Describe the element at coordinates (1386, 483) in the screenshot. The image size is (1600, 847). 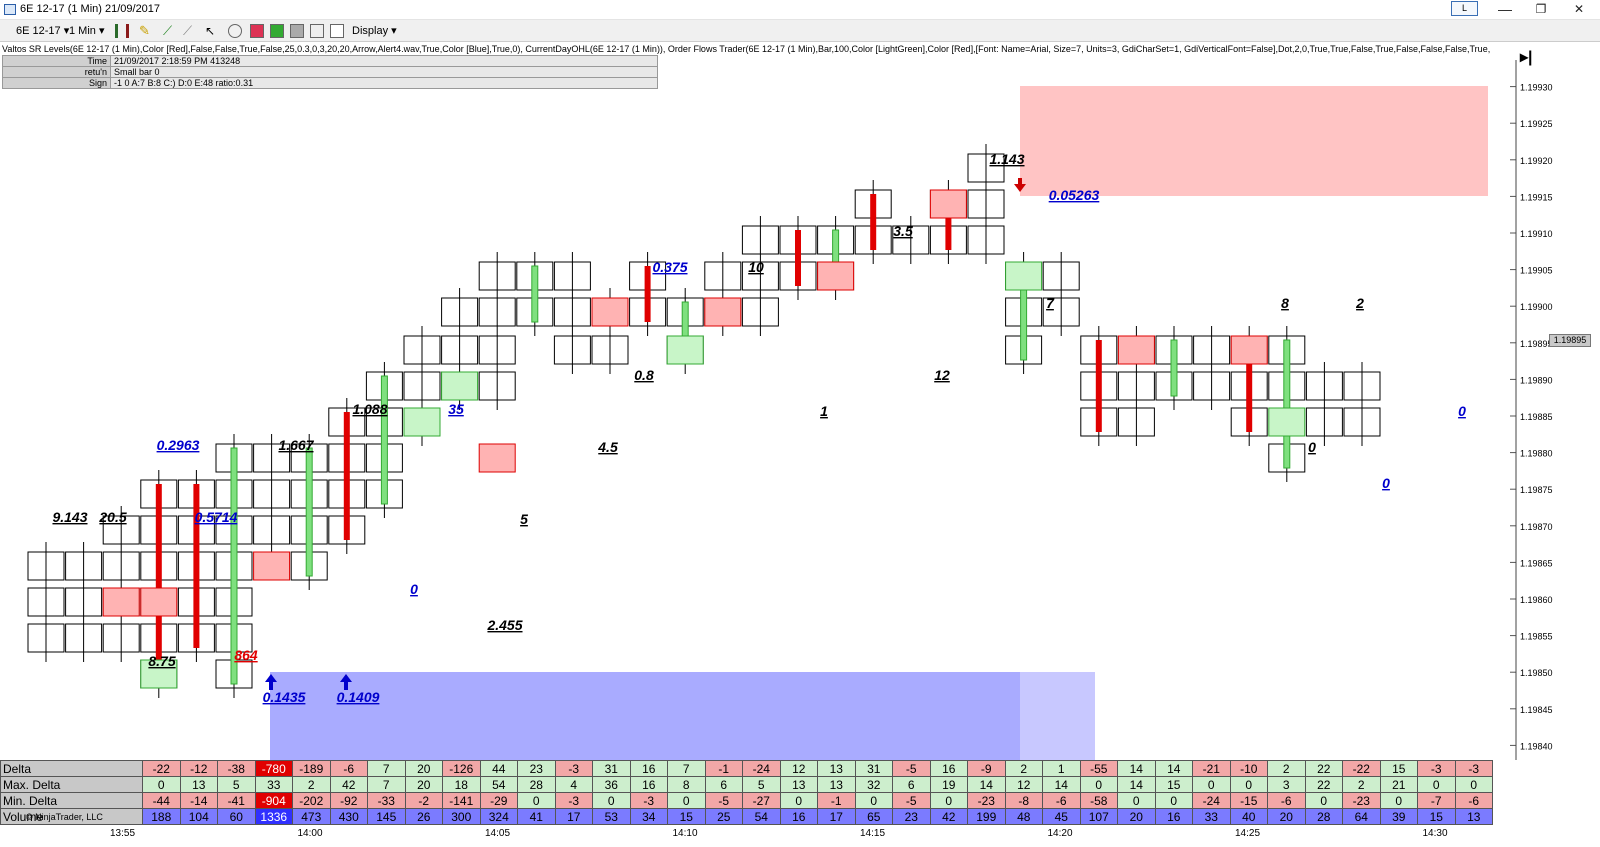
I see `ratio-label: 0` at that location.